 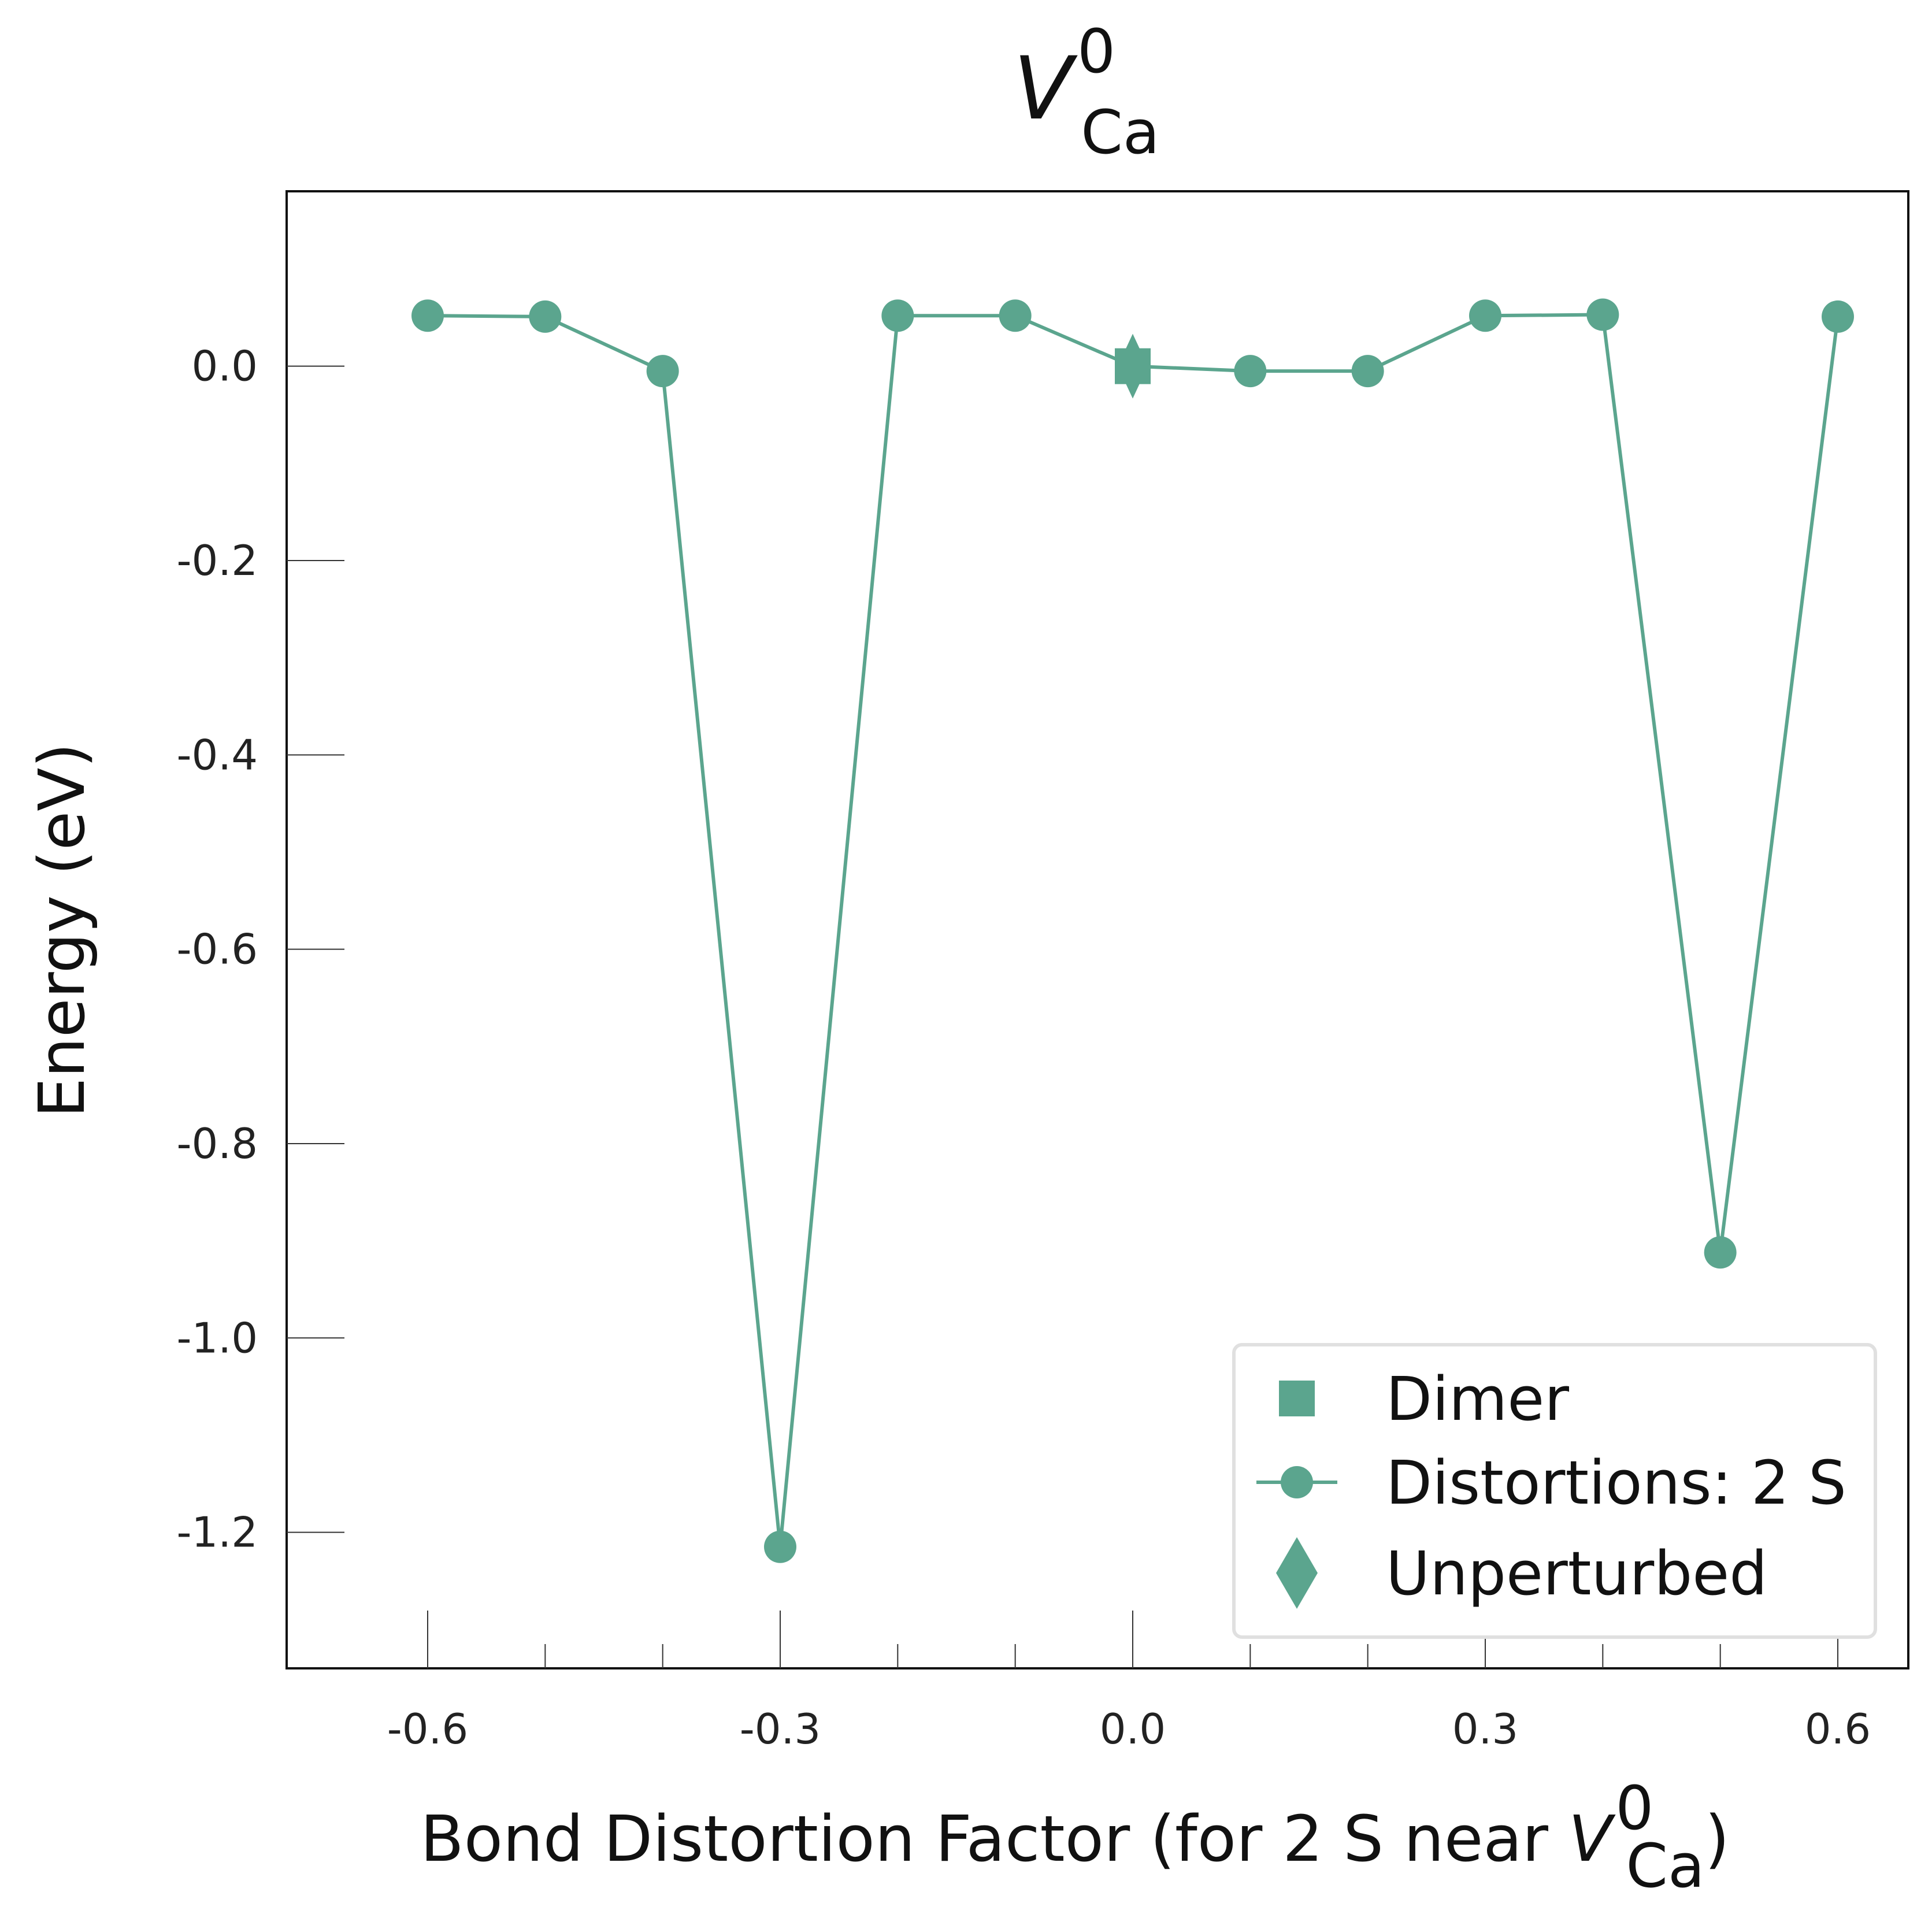 I want to click on y-tick-label: -0.4, so click(x=218, y=754).